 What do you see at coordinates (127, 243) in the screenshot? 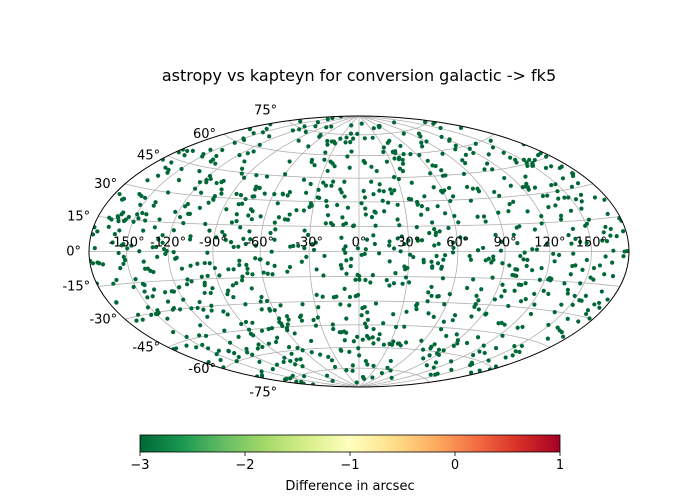
I see `lon-tick-label: -150°` at bounding box center [127, 243].